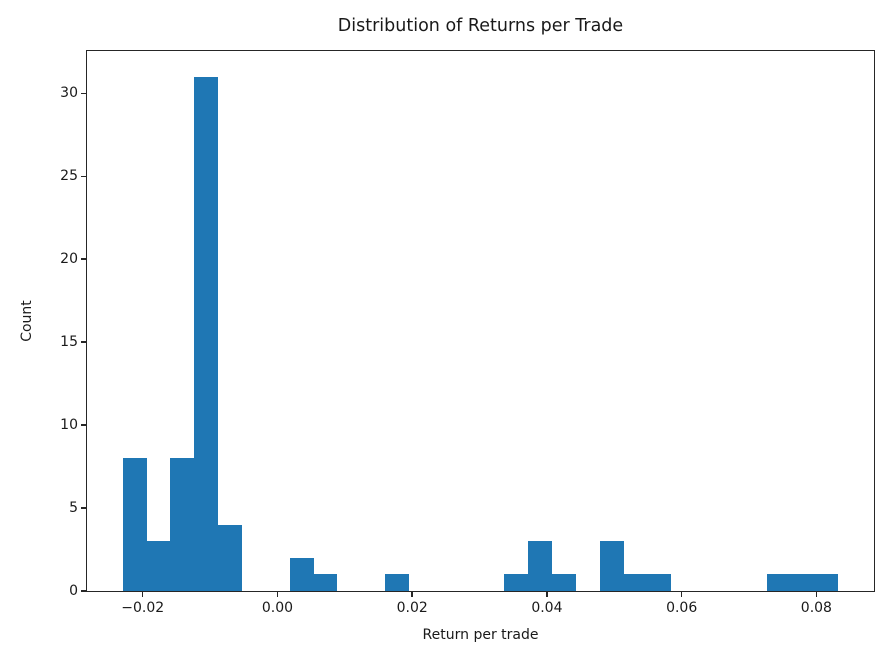  I want to click on y-tick-label: 20, so click(69, 259).